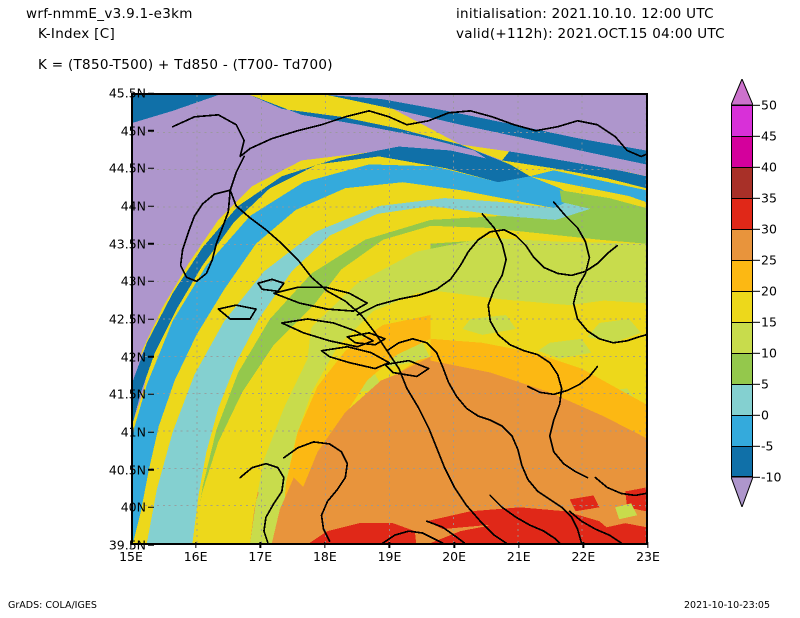 This screenshot has height=618, width=800. What do you see at coordinates (761, 415) in the screenshot?
I see `colorbar-tick: 0` at bounding box center [761, 415].